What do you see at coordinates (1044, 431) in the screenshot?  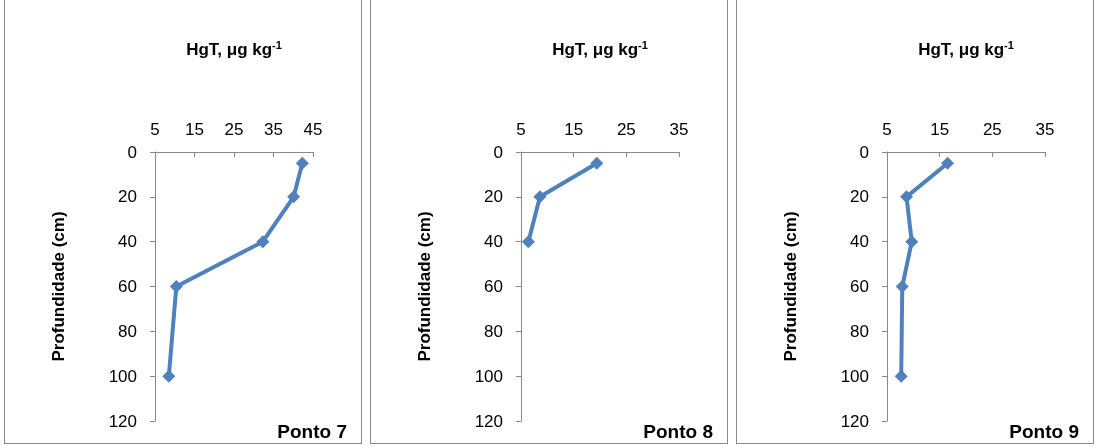 I see `annotation: Ponto 9` at bounding box center [1044, 431].